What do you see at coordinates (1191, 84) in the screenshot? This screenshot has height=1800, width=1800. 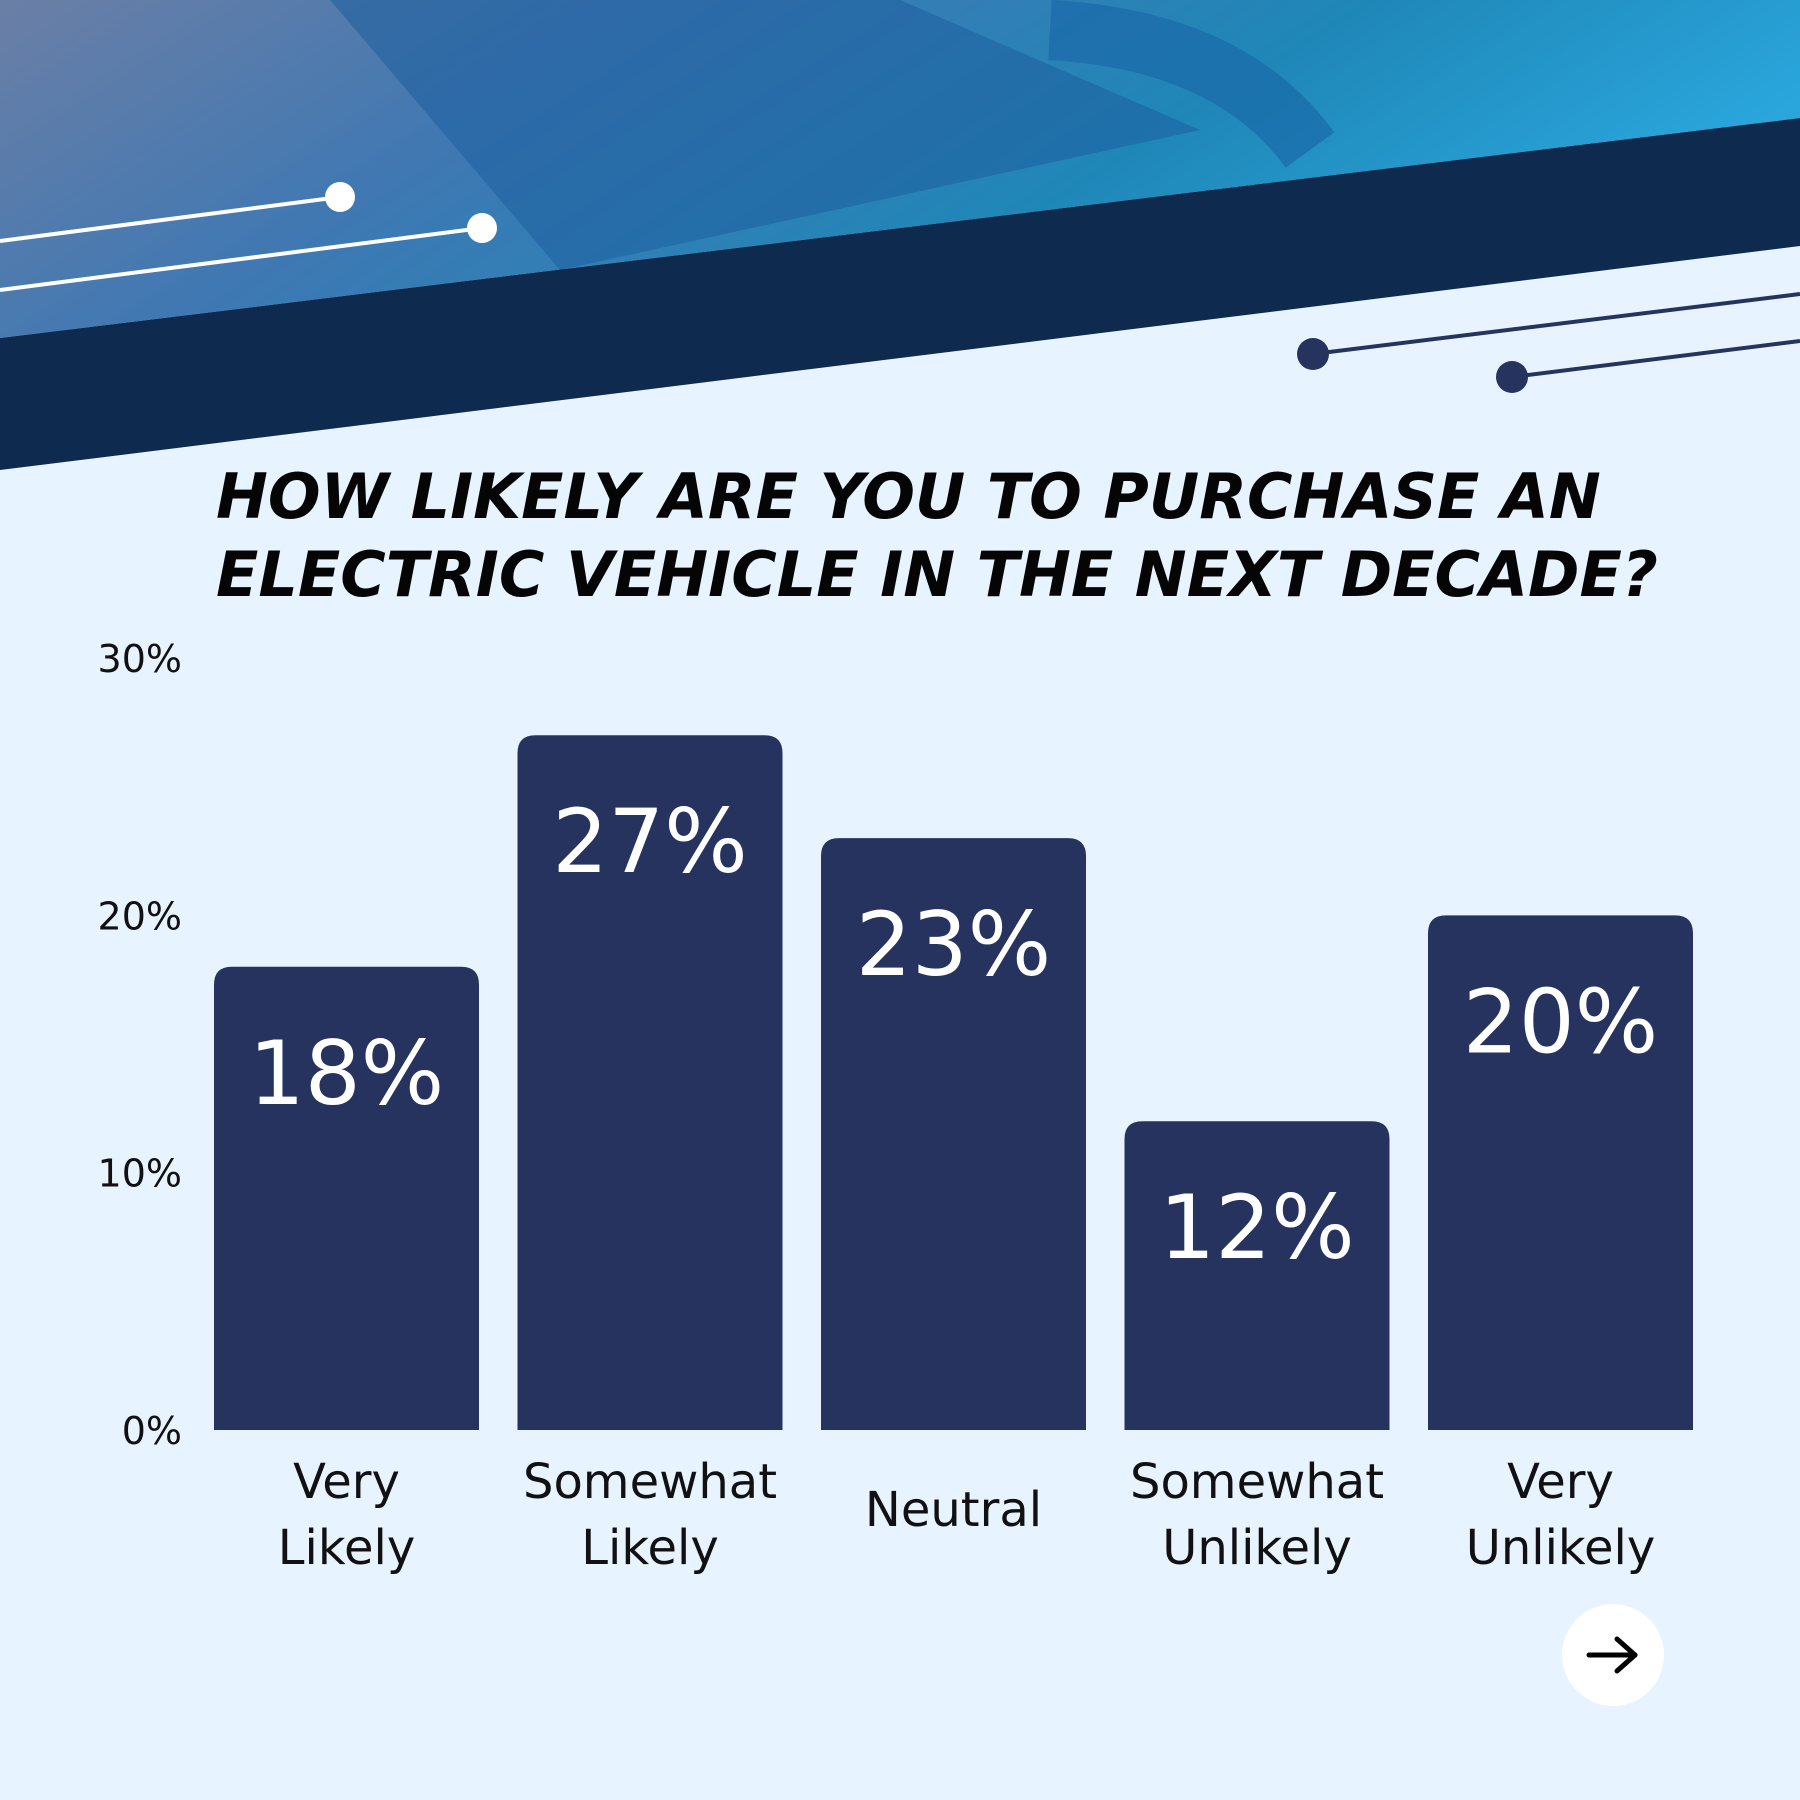 I see `charging-cable-shape` at bounding box center [1191, 84].